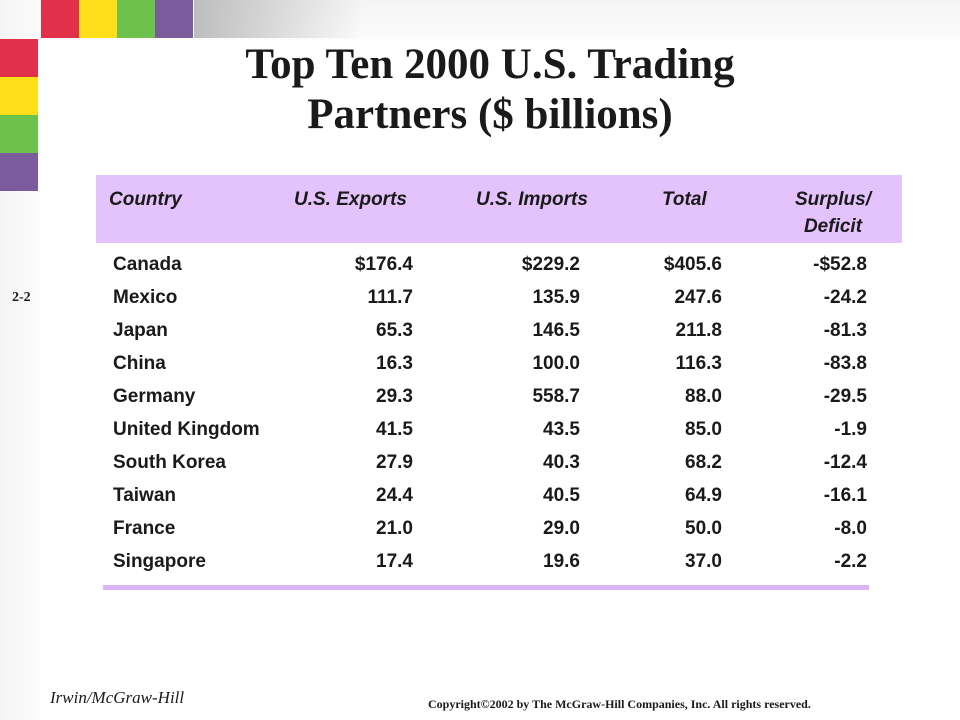 The height and width of the screenshot is (720, 960). Describe the element at coordinates (845, 330) in the screenshot. I see `cell-surplus: -81.3` at that location.